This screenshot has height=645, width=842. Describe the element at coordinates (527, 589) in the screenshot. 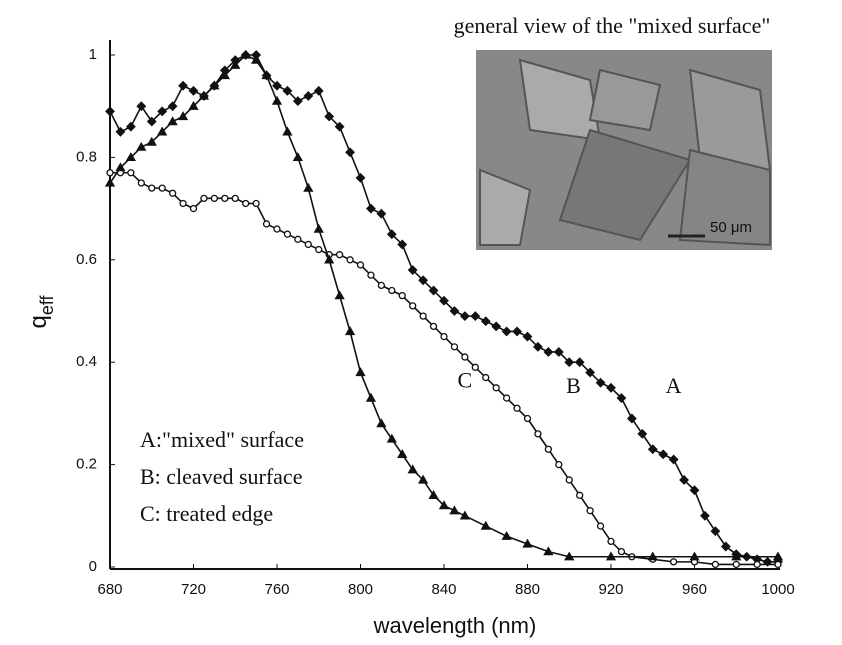

I see `x-tick-label: 880` at that location.